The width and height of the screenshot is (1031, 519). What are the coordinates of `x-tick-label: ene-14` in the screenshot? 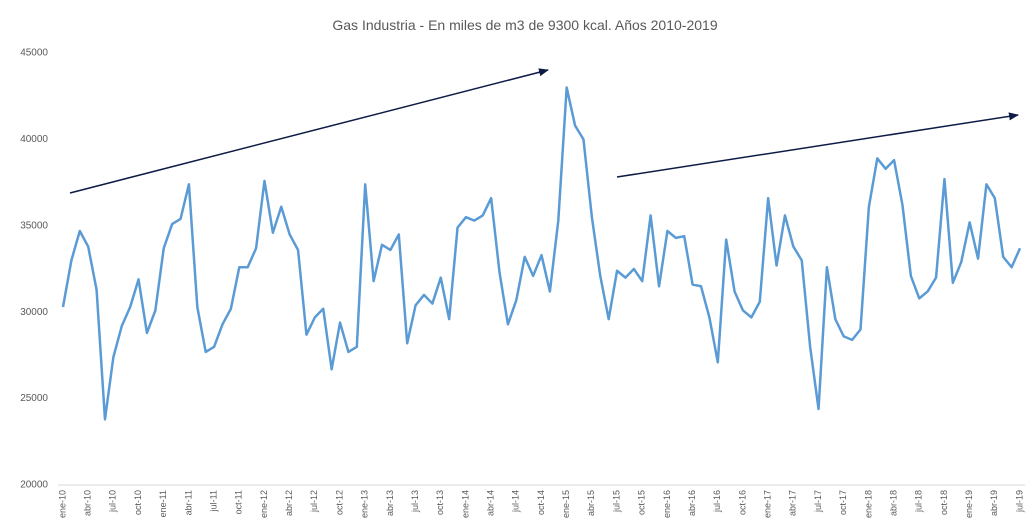 It's located at (465, 504).